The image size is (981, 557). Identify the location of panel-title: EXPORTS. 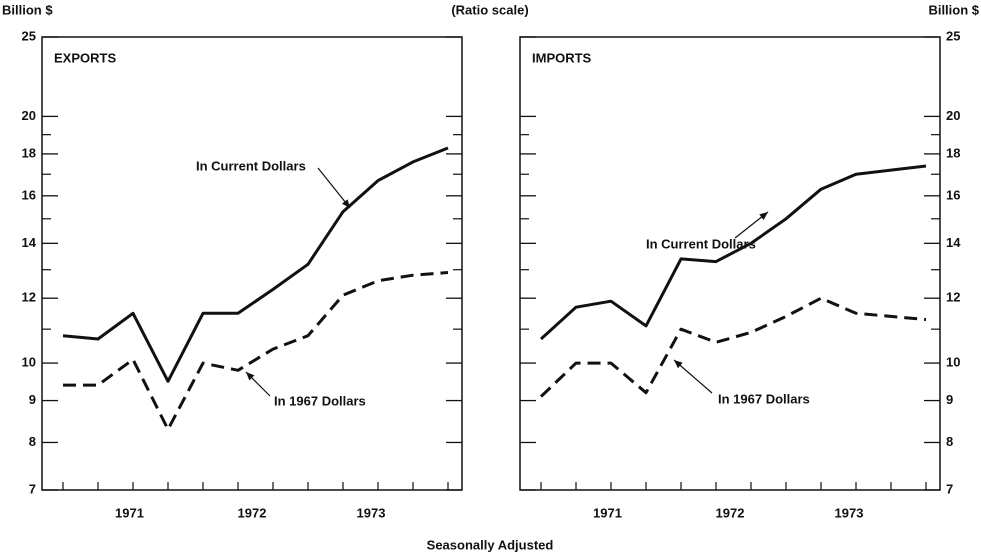
(85, 57).